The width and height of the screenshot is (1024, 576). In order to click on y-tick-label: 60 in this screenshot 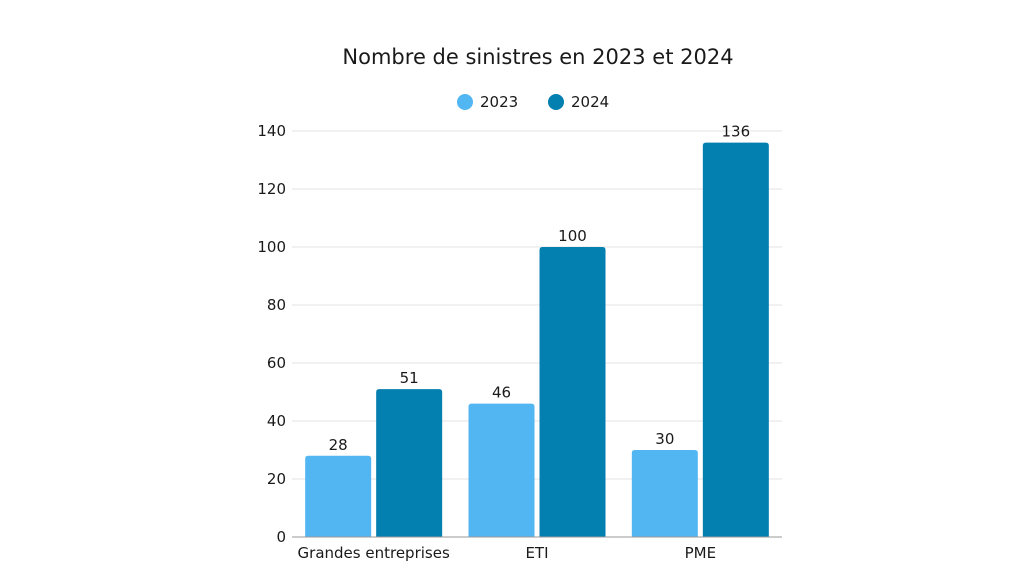, I will do `click(276, 363)`.